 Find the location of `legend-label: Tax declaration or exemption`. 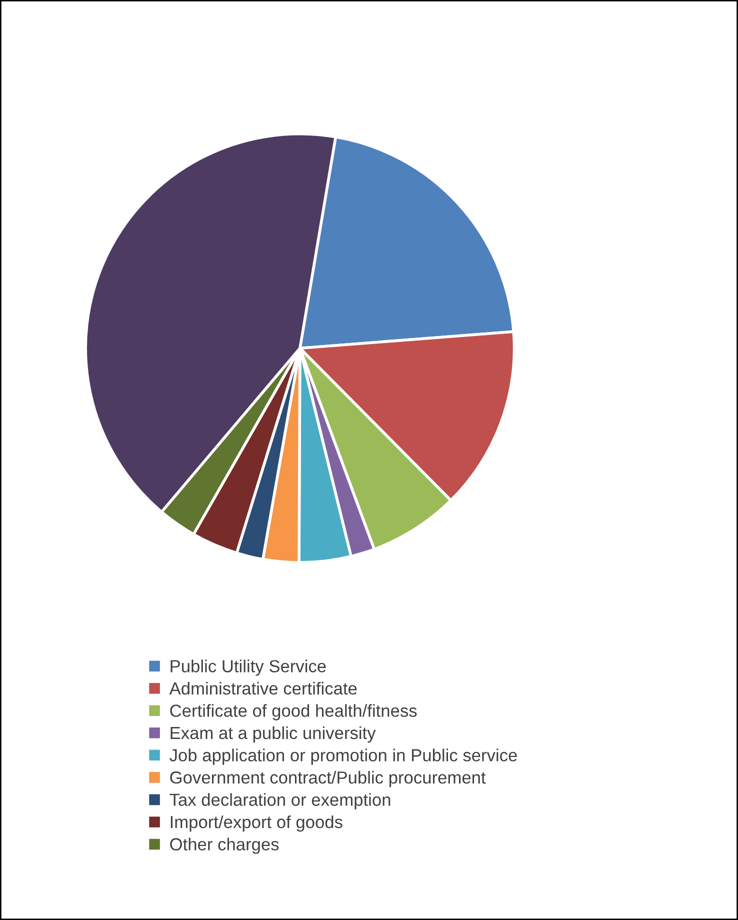

legend-label: Tax declaration or exemption is located at coordinates (280, 801).